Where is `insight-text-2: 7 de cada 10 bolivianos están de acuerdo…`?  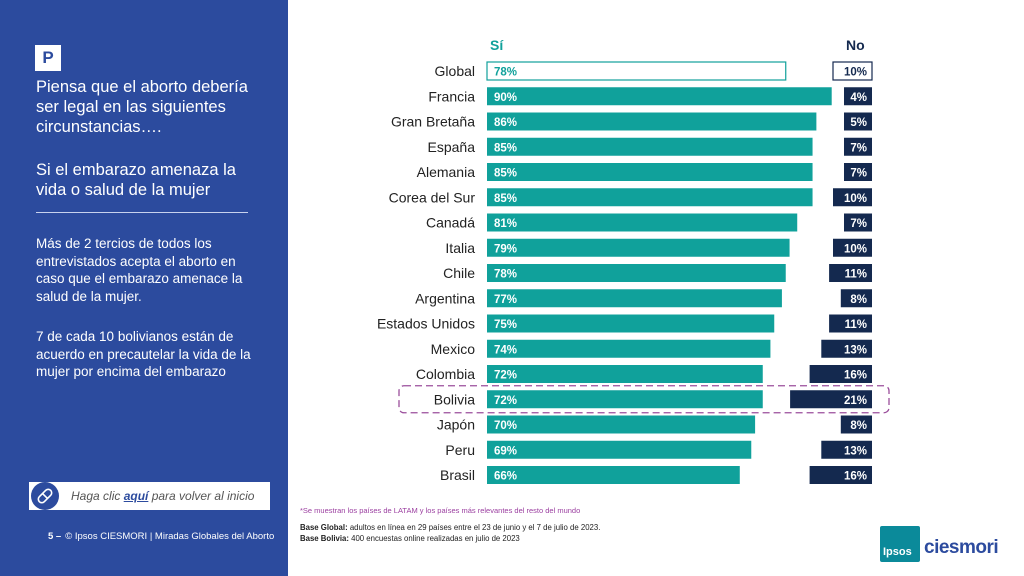 insight-text-2: 7 de cada 10 bolivianos están de acuerdo… is located at coordinates (143, 354).